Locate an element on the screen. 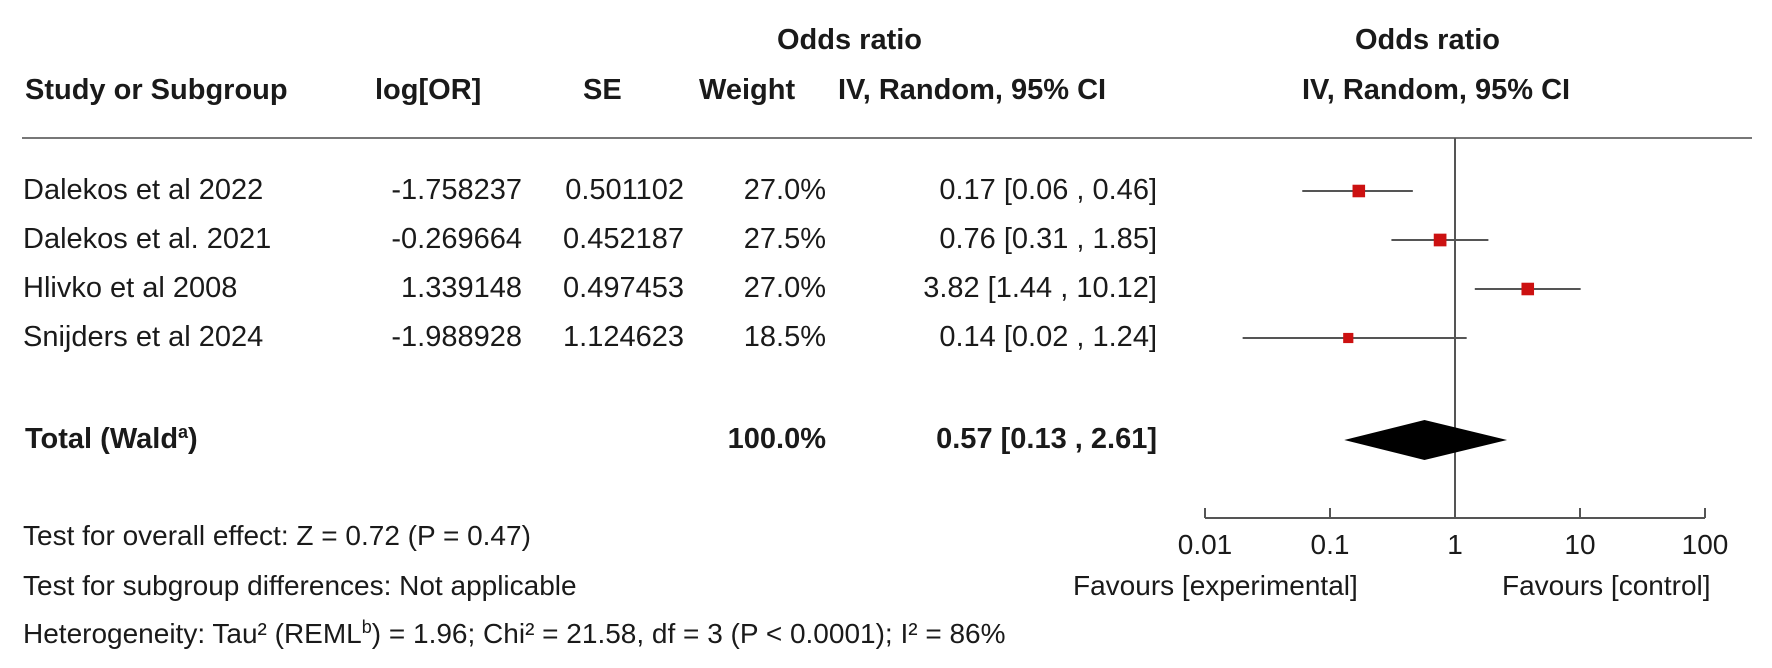 This screenshot has height=668, width=1772. total-footnote-marker: a is located at coordinates (183, 432).